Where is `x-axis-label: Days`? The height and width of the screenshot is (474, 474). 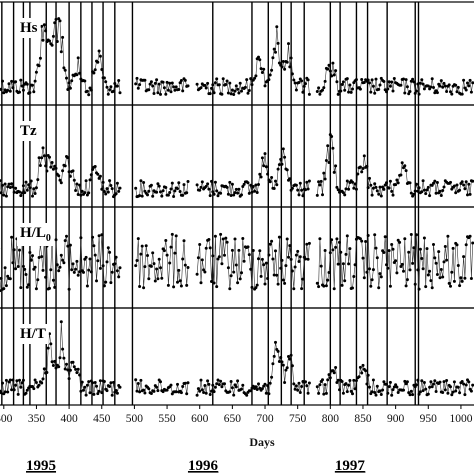
x-axis-label: Days is located at coordinates (262, 442).